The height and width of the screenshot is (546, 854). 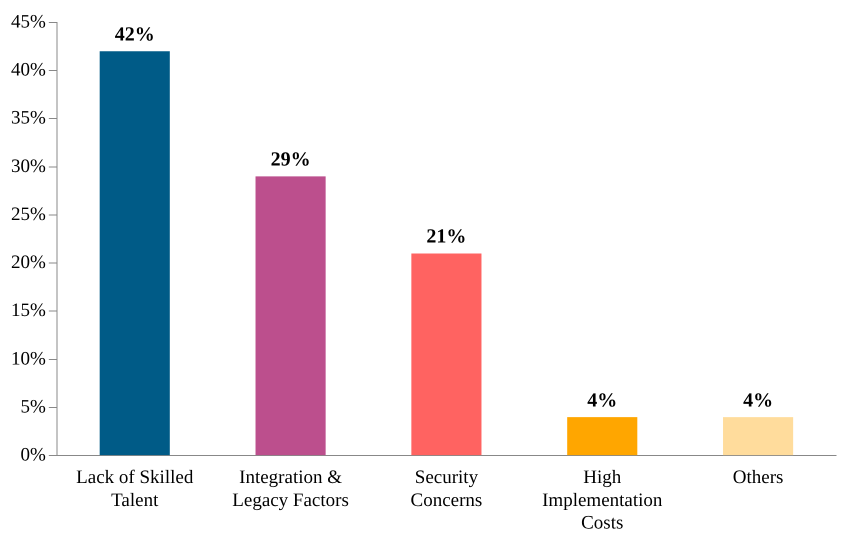 I want to click on y-tick-label: 15%, so click(x=28, y=311).